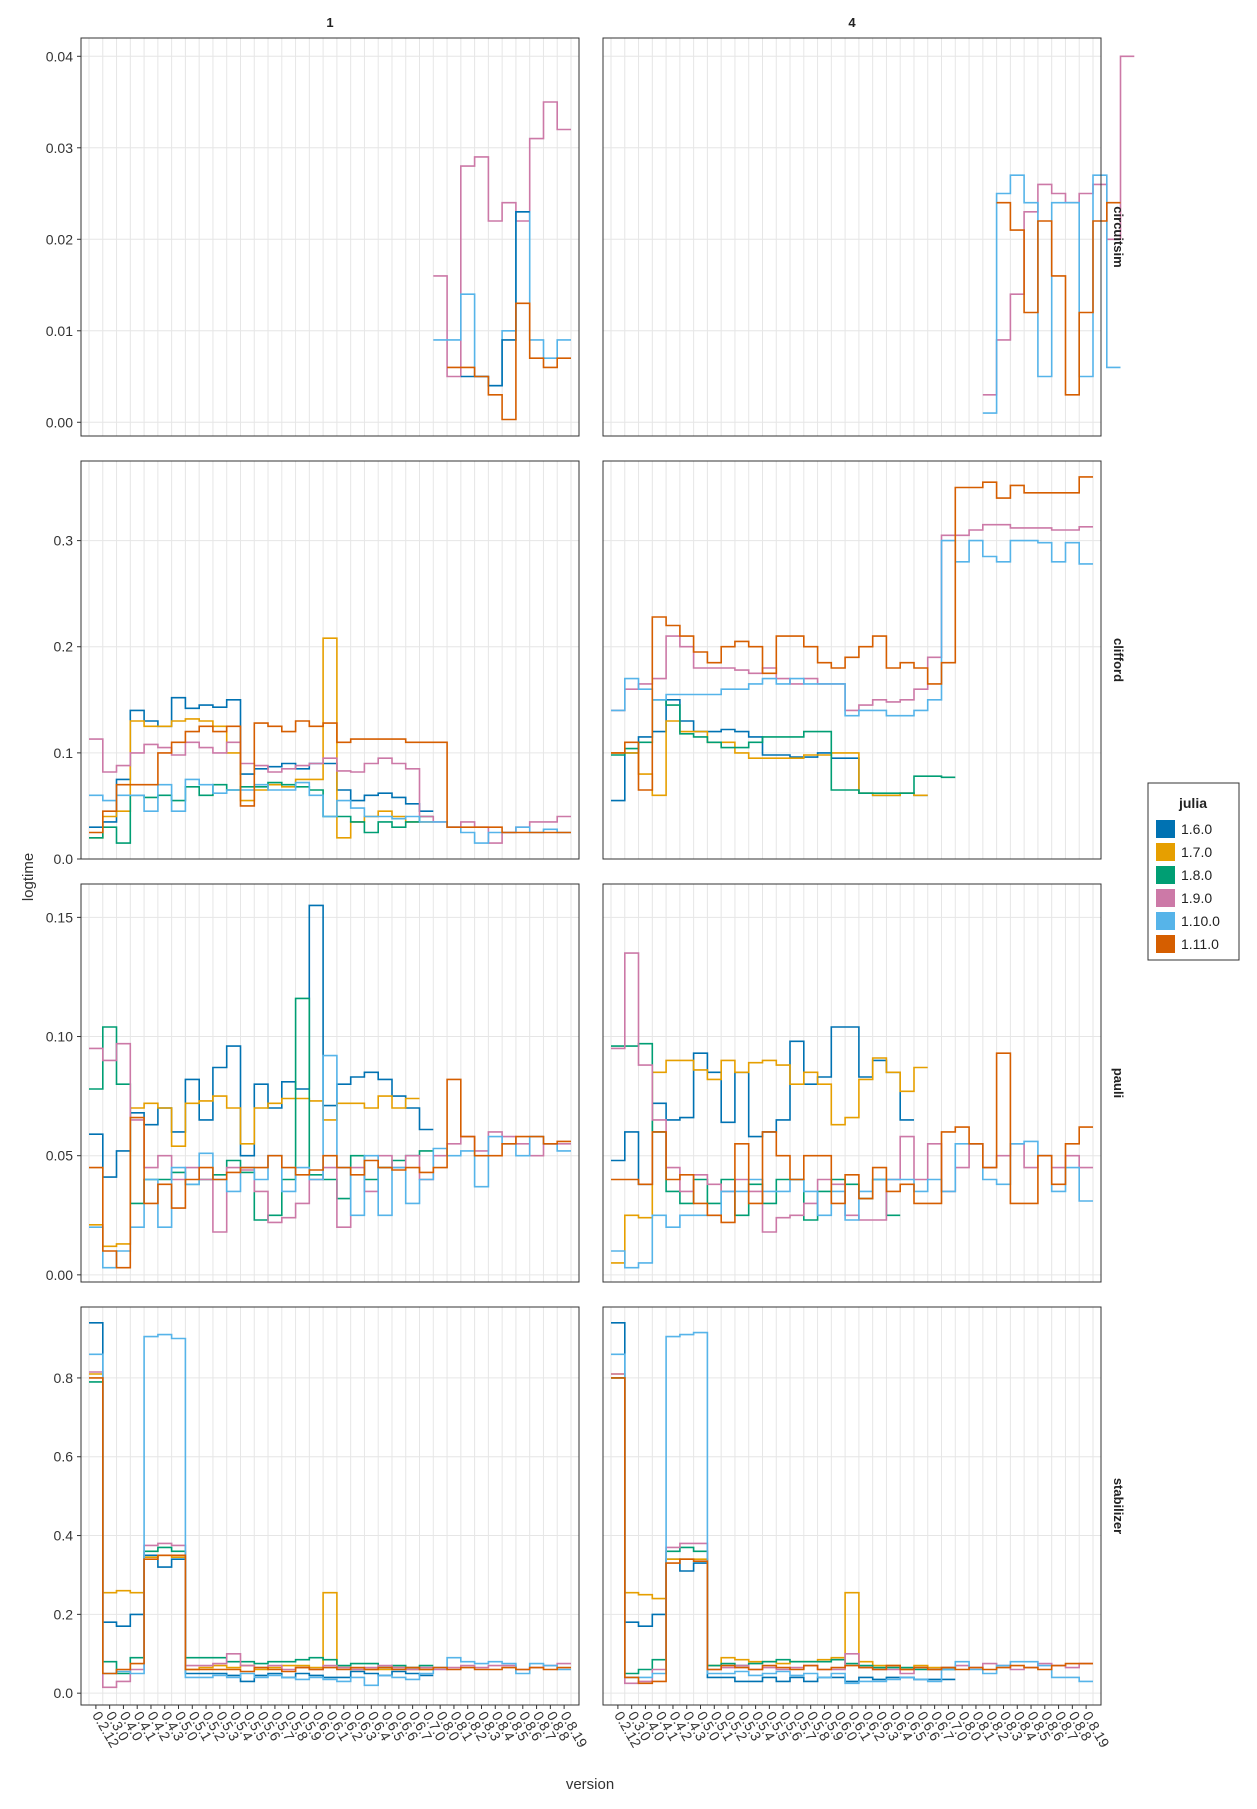 The height and width of the screenshot is (1809, 1257). What do you see at coordinates (502, 239) in the screenshot?
I see `series-1.9.0-circuitsim-1` at bounding box center [502, 239].